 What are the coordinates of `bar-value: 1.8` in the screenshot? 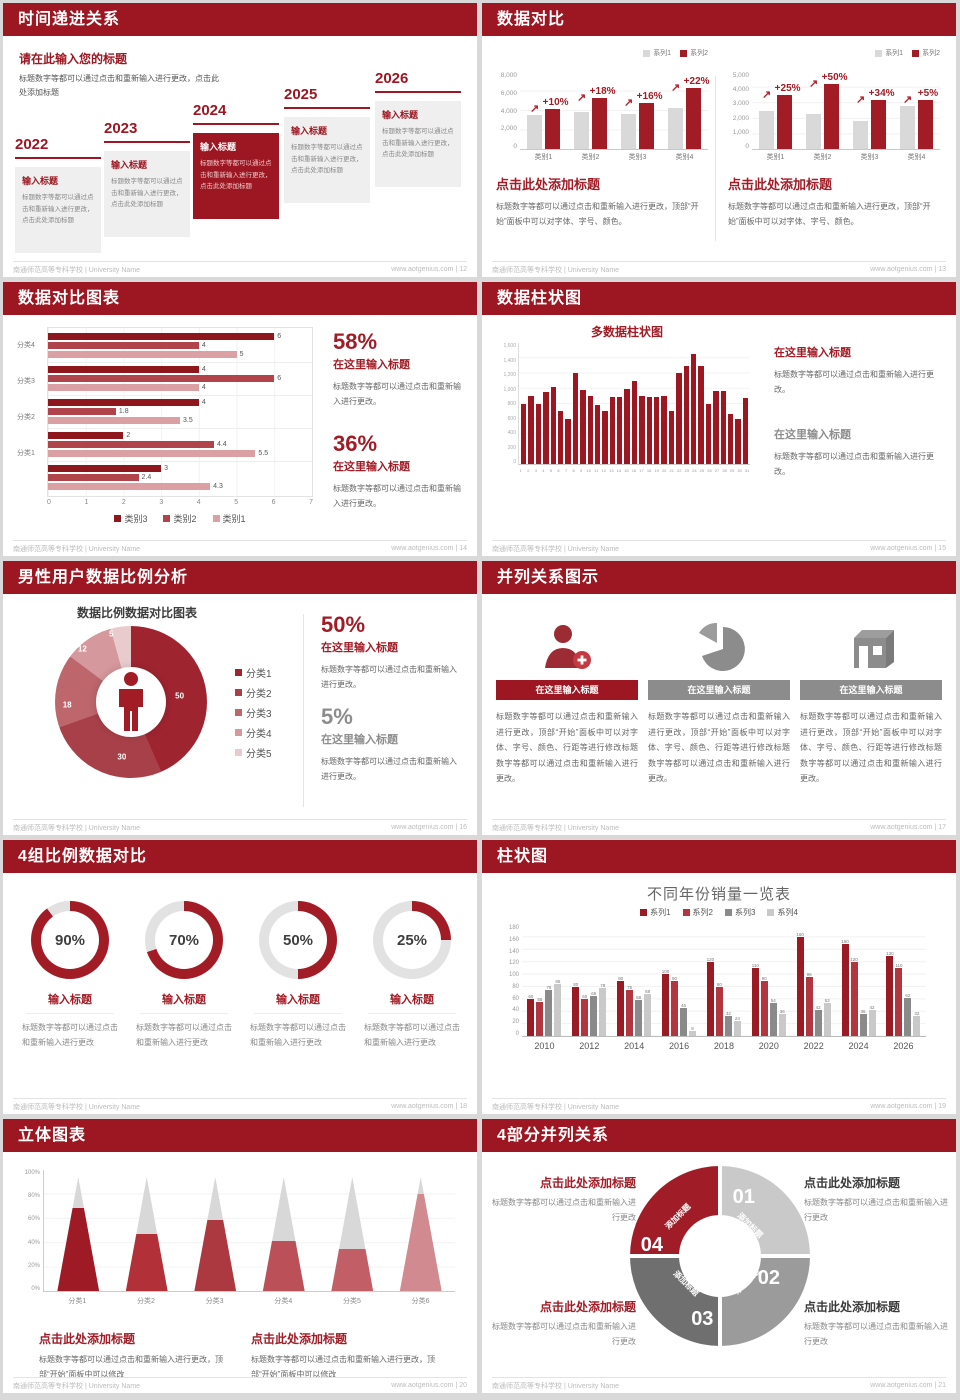 It's located at (123, 411).